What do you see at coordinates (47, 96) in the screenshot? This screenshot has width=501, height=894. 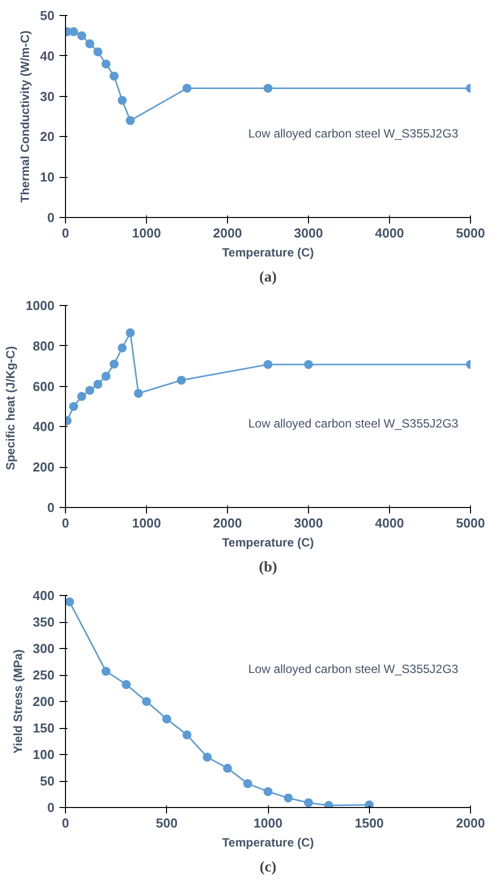 I see `y-tick-label: 30` at bounding box center [47, 96].